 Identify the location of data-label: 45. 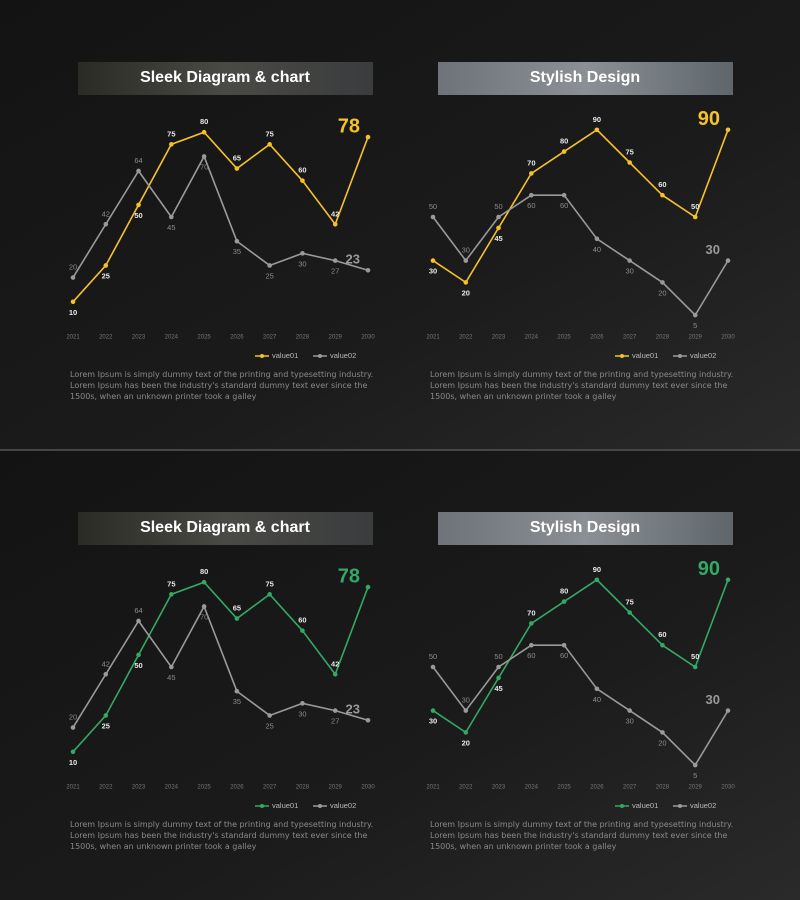
(171, 227).